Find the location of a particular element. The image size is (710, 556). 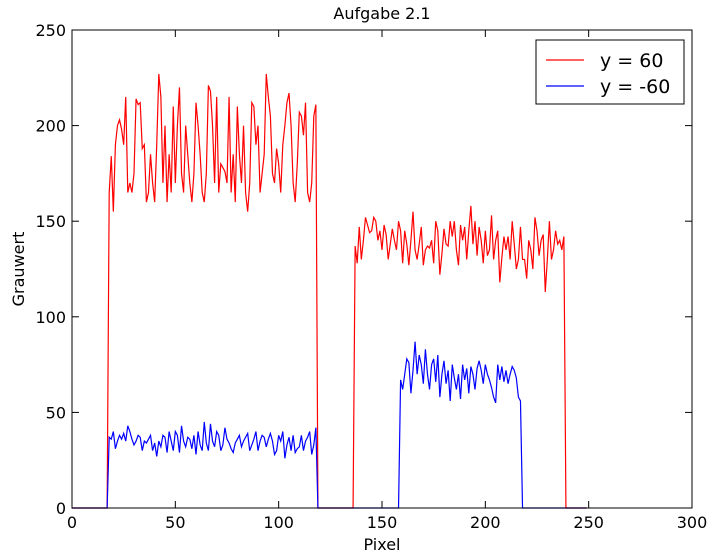

legend-label: y = 60 is located at coordinates (631, 61).